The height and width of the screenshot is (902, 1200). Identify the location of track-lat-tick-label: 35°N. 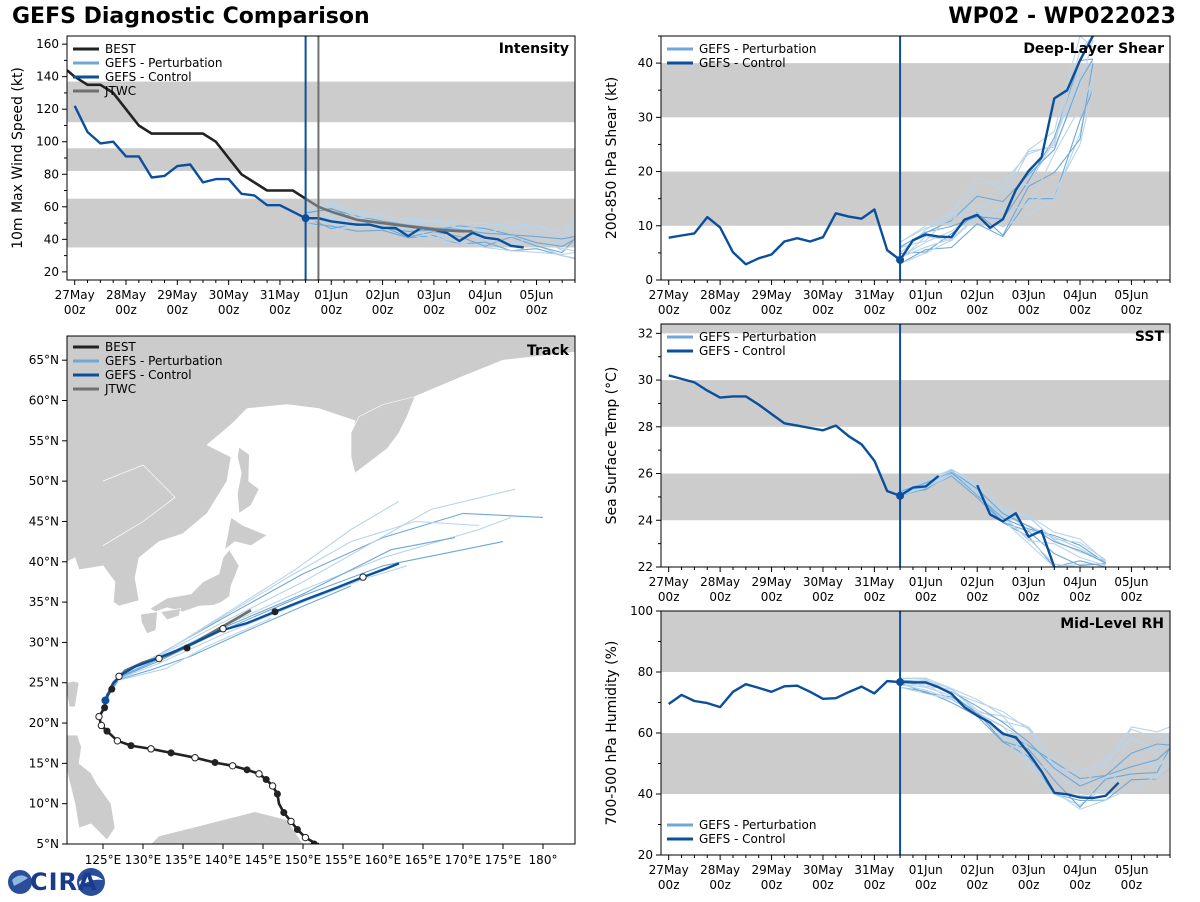
(44, 602).